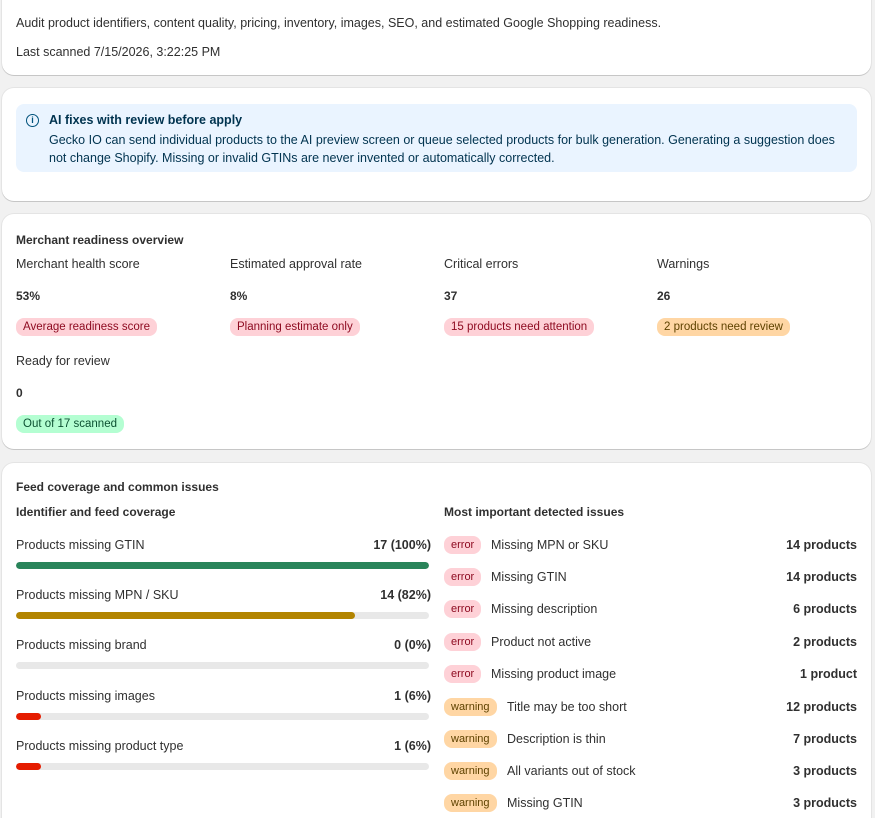  What do you see at coordinates (544, 609) in the screenshot?
I see `issue-label: Missing description` at bounding box center [544, 609].